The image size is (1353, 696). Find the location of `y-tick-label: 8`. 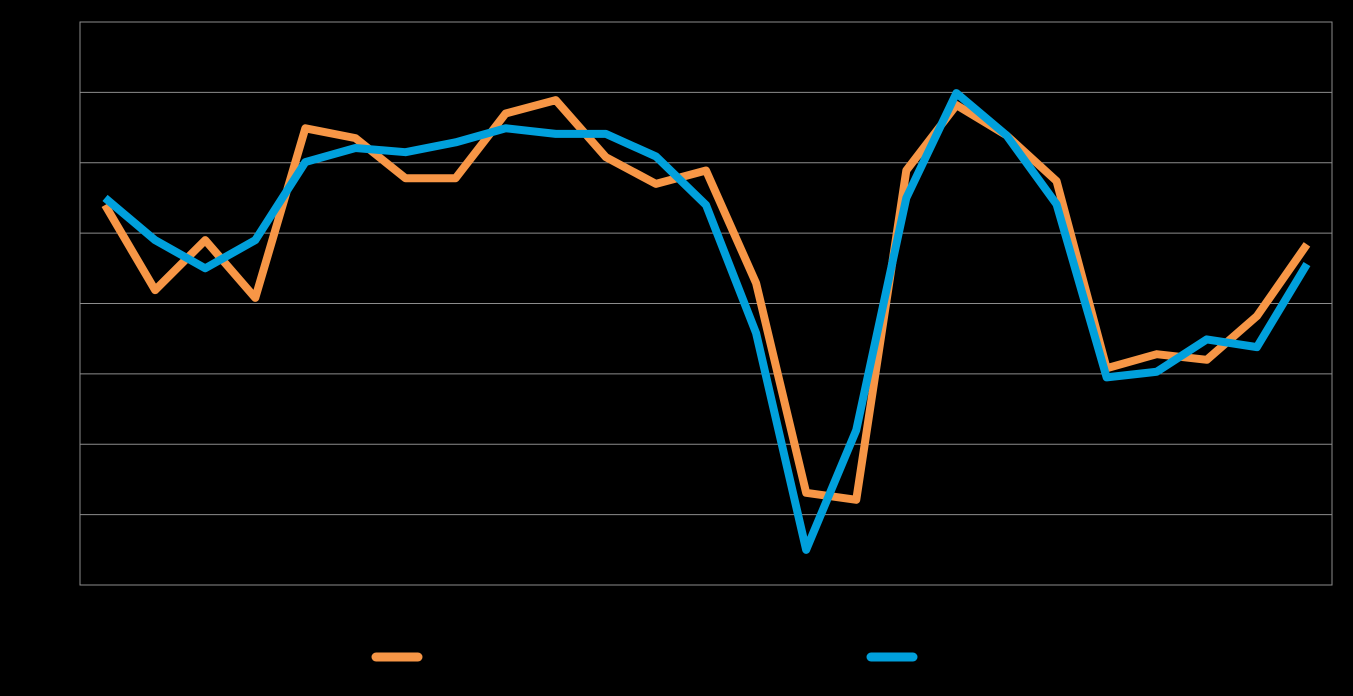

y-tick-label: 8 is located at coordinates (68, 21).